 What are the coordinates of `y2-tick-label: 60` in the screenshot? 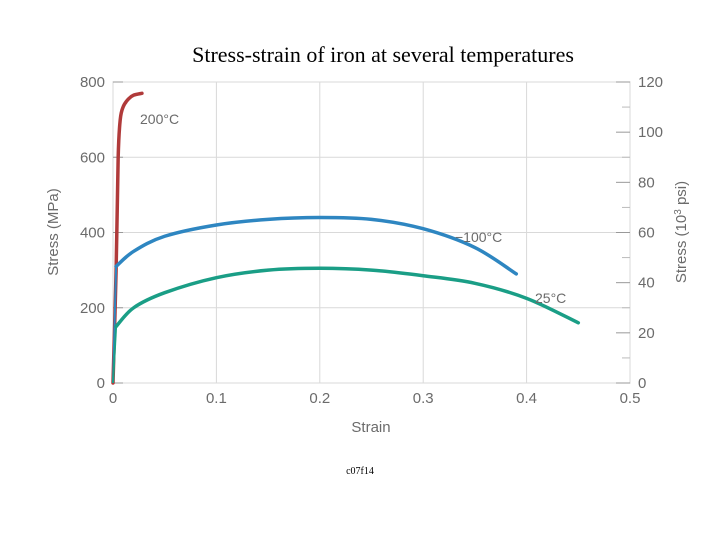 It's located at (646, 233).